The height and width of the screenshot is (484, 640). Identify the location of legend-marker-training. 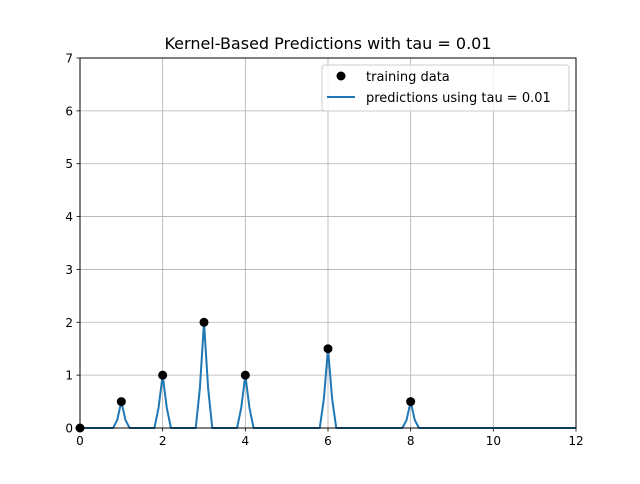
(341, 76).